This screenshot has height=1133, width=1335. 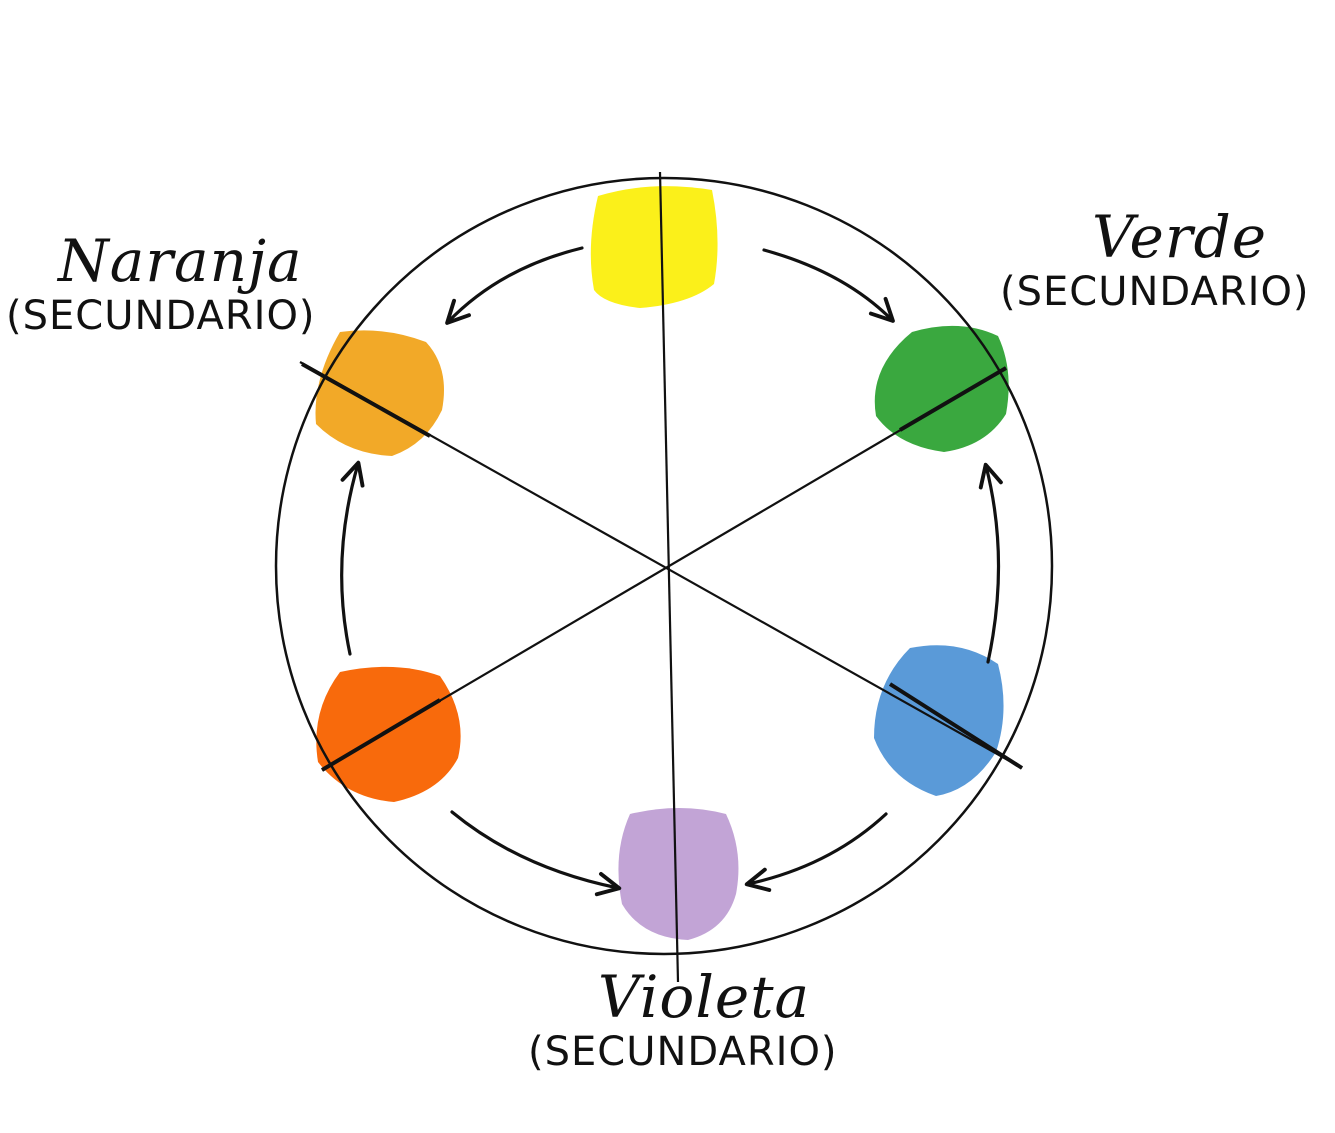 I want to click on violet-label-name: Violeta, so click(x=704, y=997).